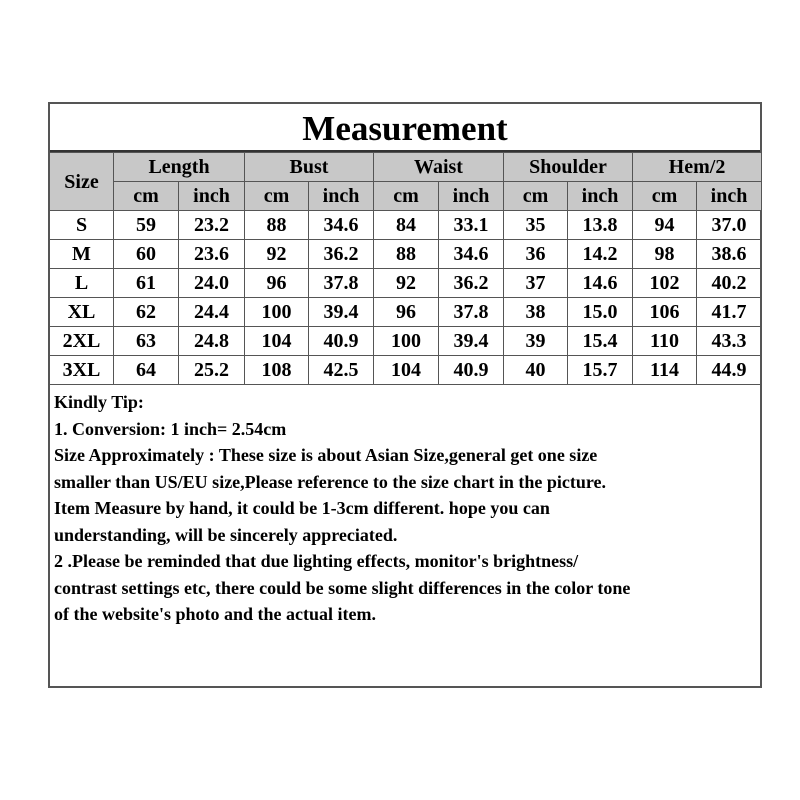 This screenshot has height=800, width=800. Describe the element at coordinates (179, 167) in the screenshot. I see `group-header: Length` at that location.